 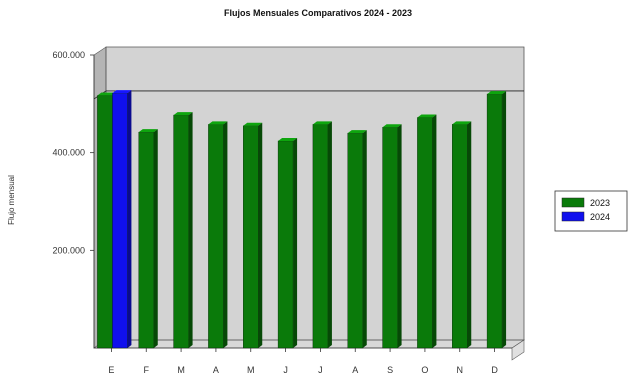 I want to click on bar-2023-a-3-front, so click(x=216, y=236).